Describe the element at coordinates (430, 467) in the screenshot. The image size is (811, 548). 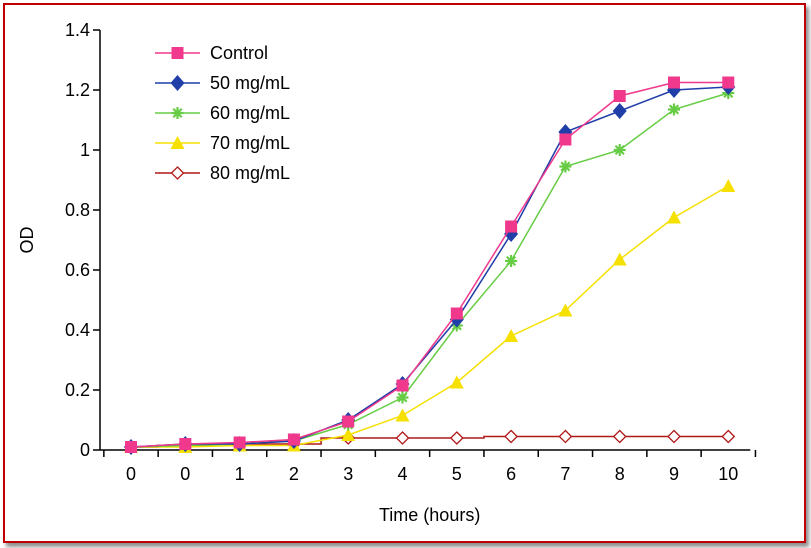
I see `x-ticks: 0 0 1 2 3 4 5 6 7 8 9 10` at that location.